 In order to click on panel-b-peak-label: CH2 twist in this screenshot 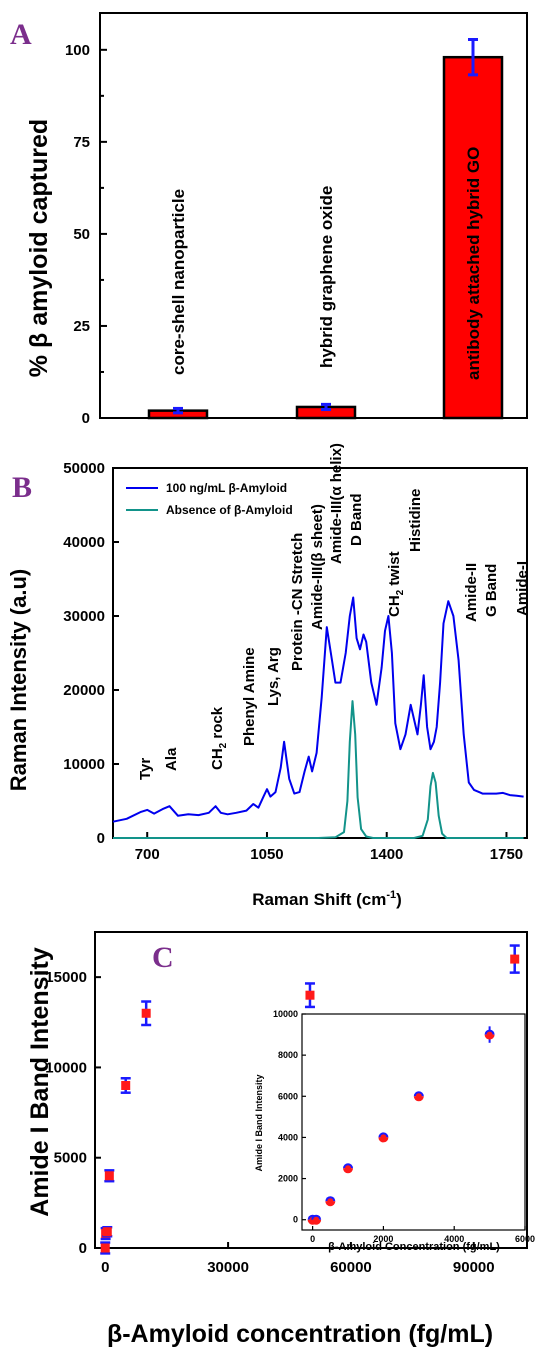, I will do `click(396, 584)`.